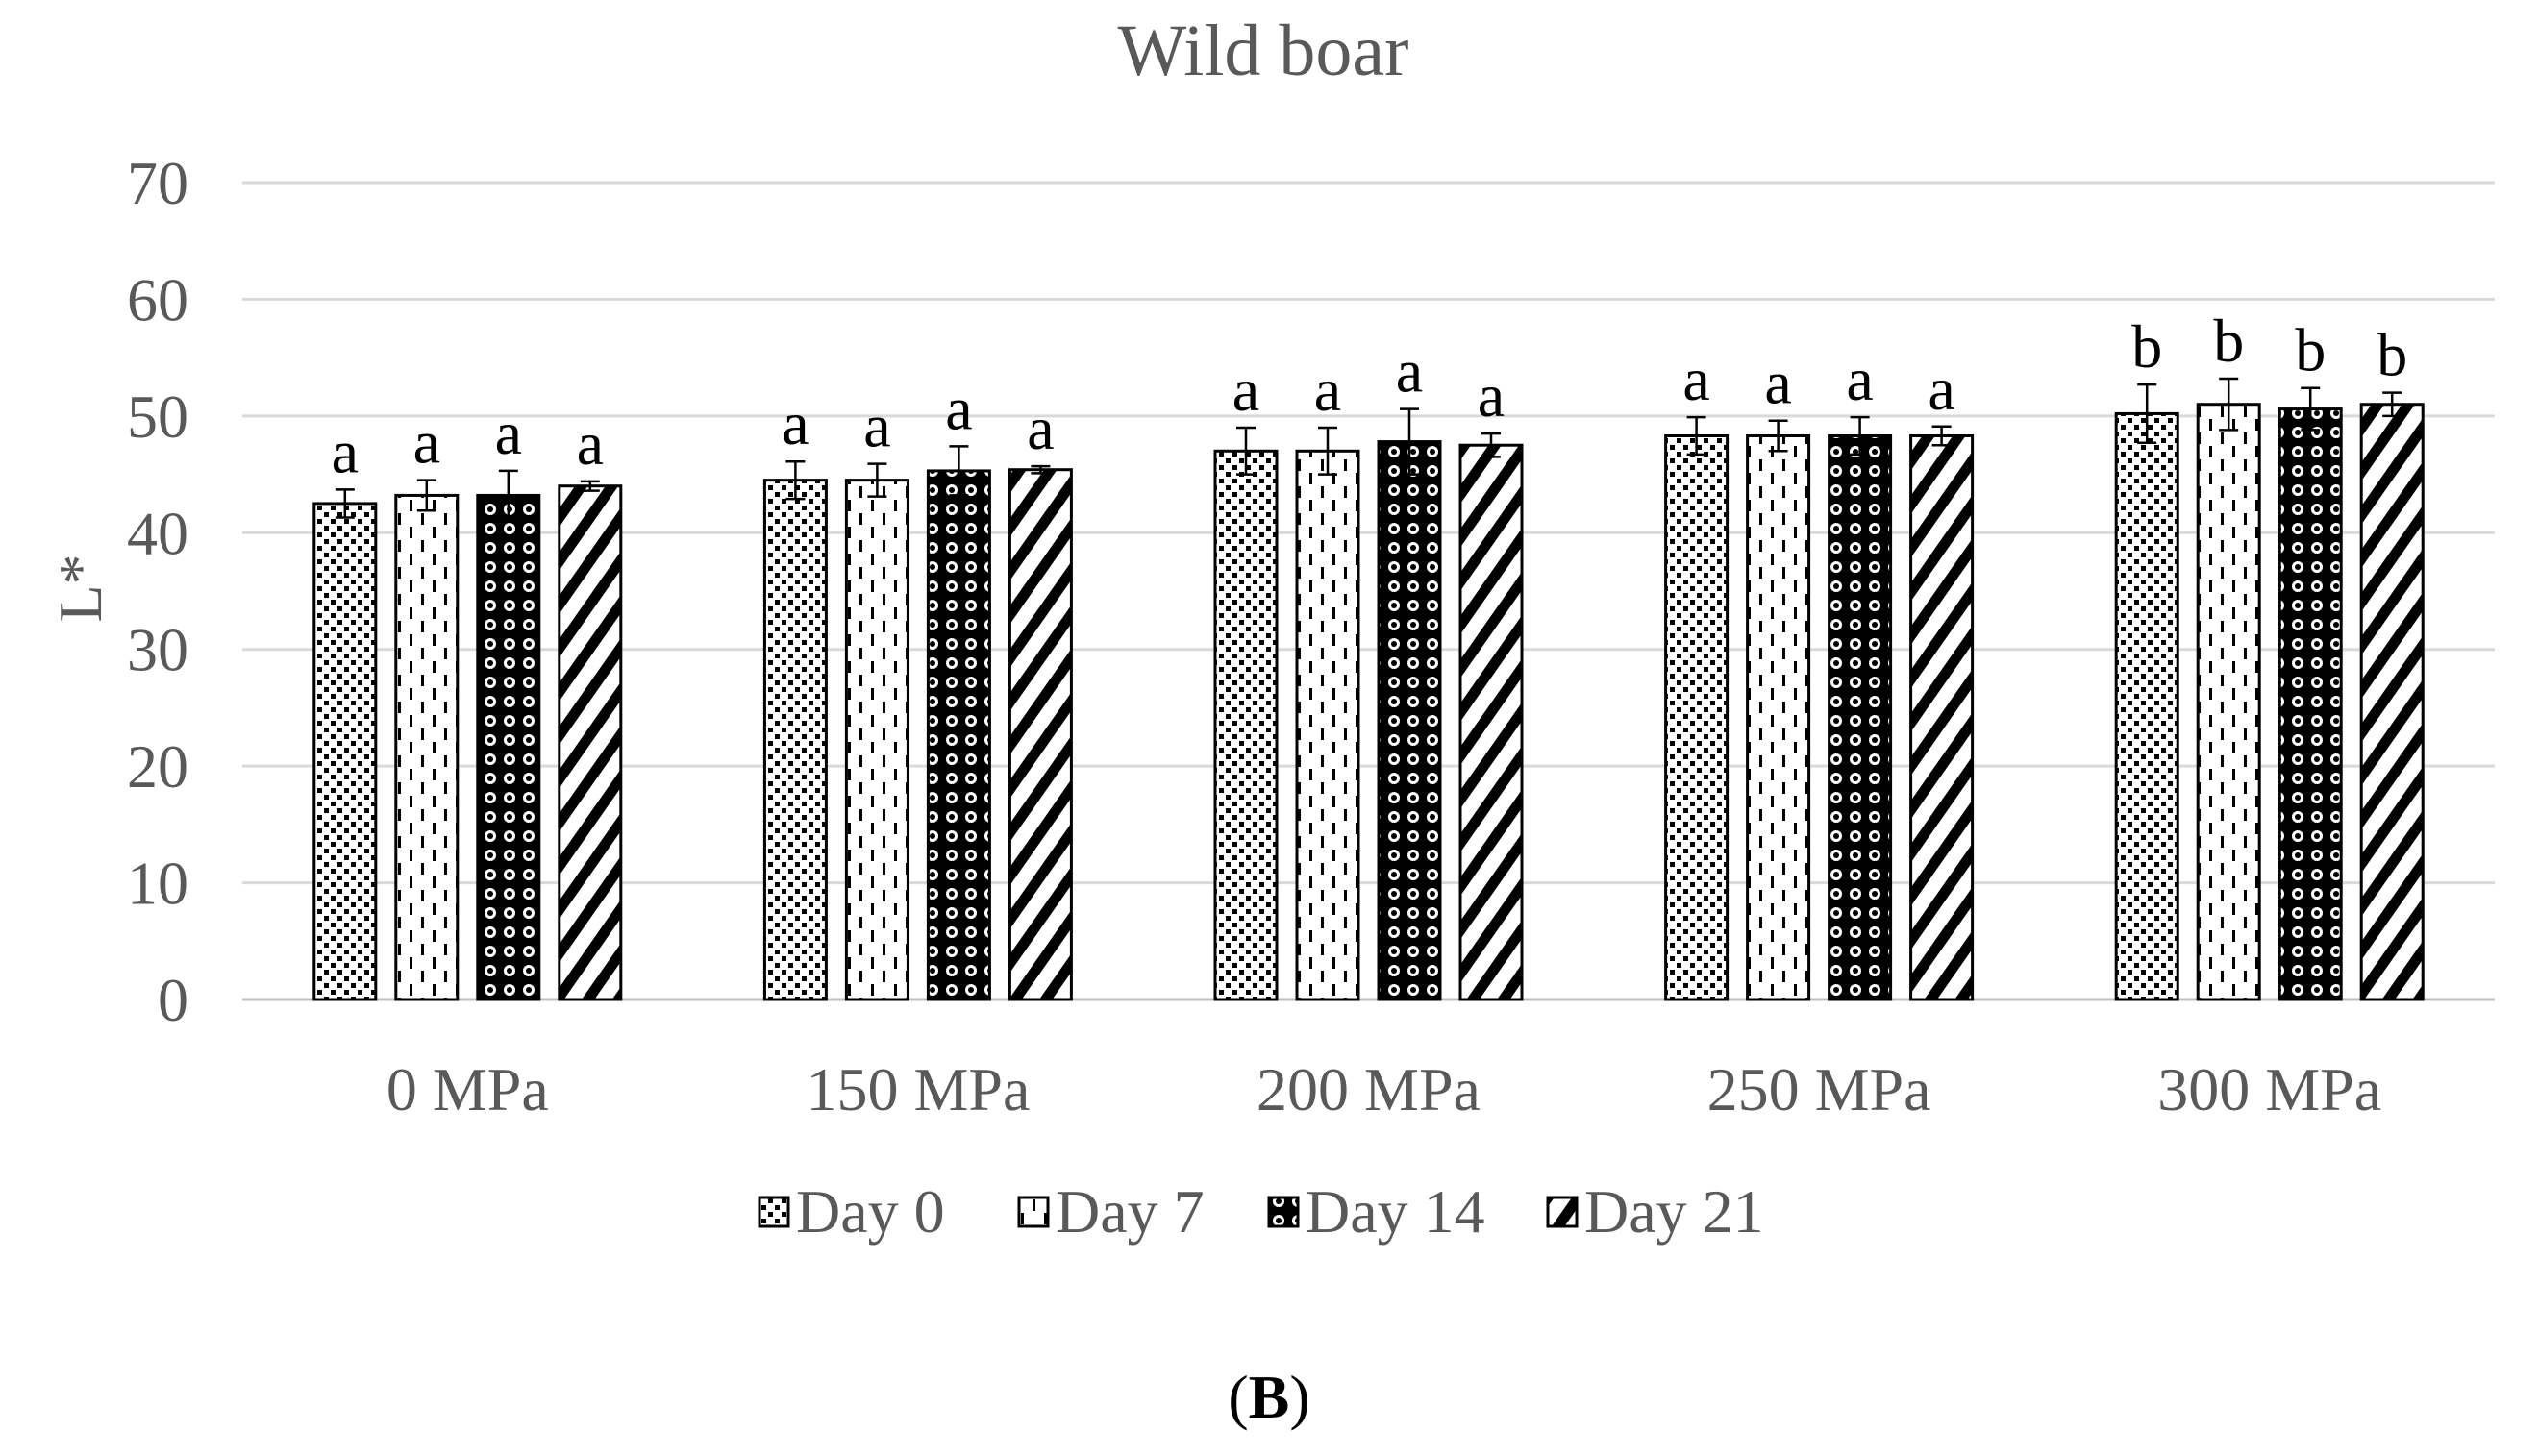 Image resolution: width=2539 pixels, height=1456 pixels. I want to click on x-category-label: 0 MPa, so click(467, 1089).